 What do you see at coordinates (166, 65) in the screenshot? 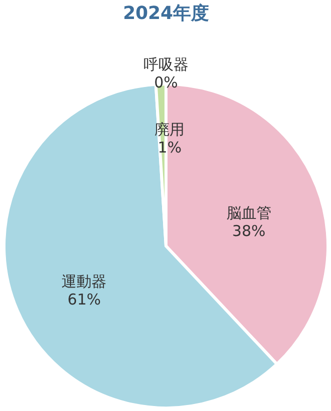
I see `category-label: 呼吸器` at bounding box center [166, 65].